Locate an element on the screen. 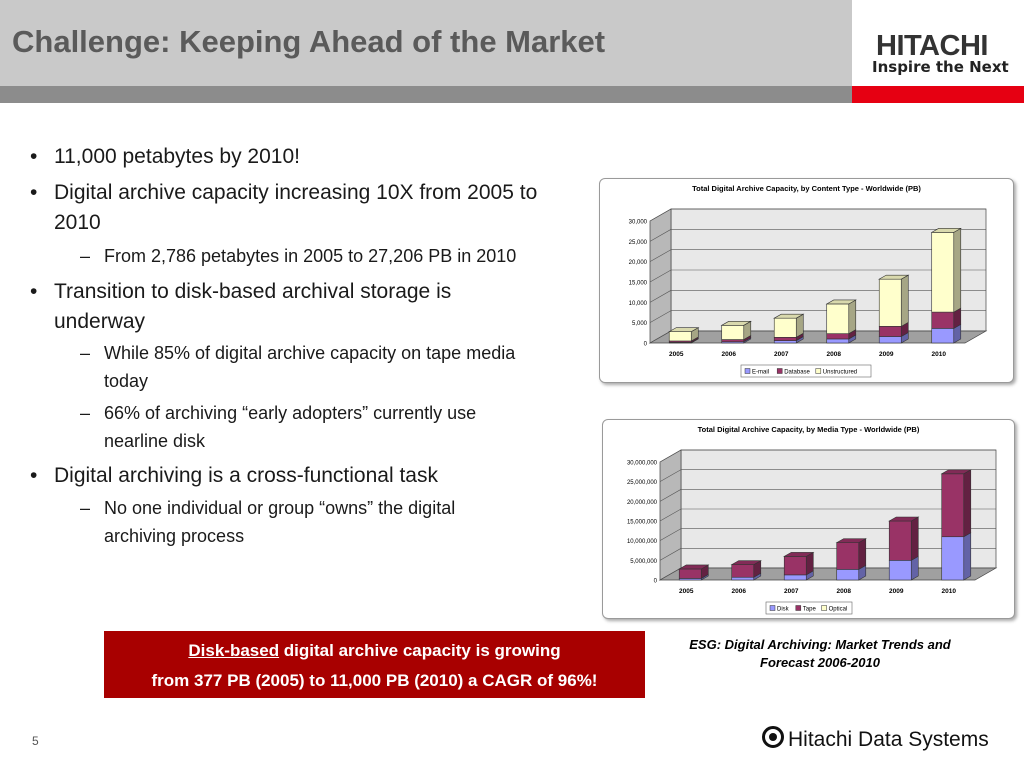  legend-label: Optical is located at coordinates (838, 610).